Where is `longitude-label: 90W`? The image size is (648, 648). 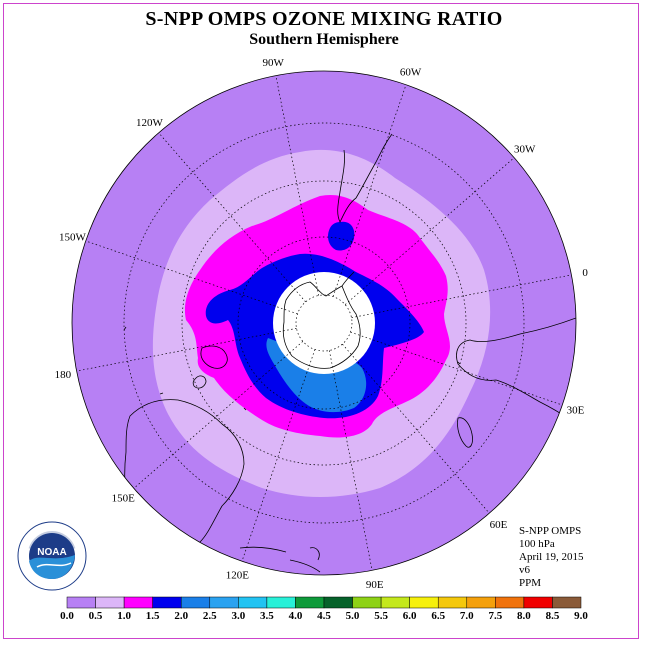 longitude-label: 90W is located at coordinates (274, 63).